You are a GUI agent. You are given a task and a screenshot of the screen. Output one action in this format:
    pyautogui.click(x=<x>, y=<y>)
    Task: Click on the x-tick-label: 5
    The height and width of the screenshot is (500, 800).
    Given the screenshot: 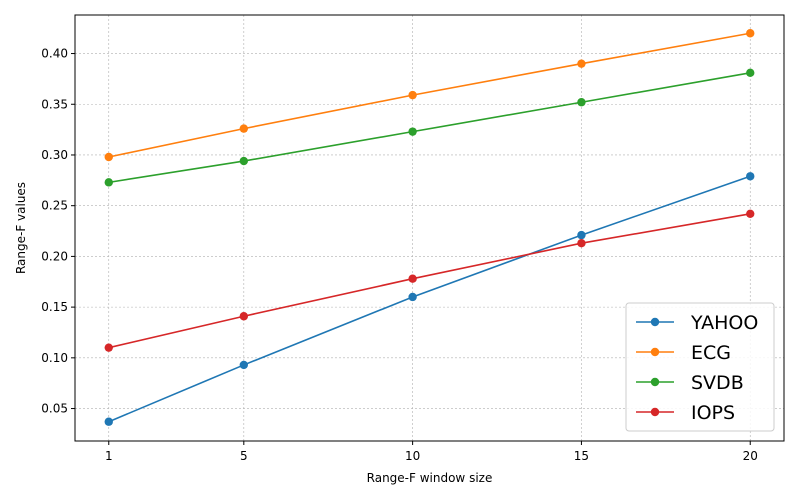 What is the action you would take?
    pyautogui.click(x=244, y=456)
    